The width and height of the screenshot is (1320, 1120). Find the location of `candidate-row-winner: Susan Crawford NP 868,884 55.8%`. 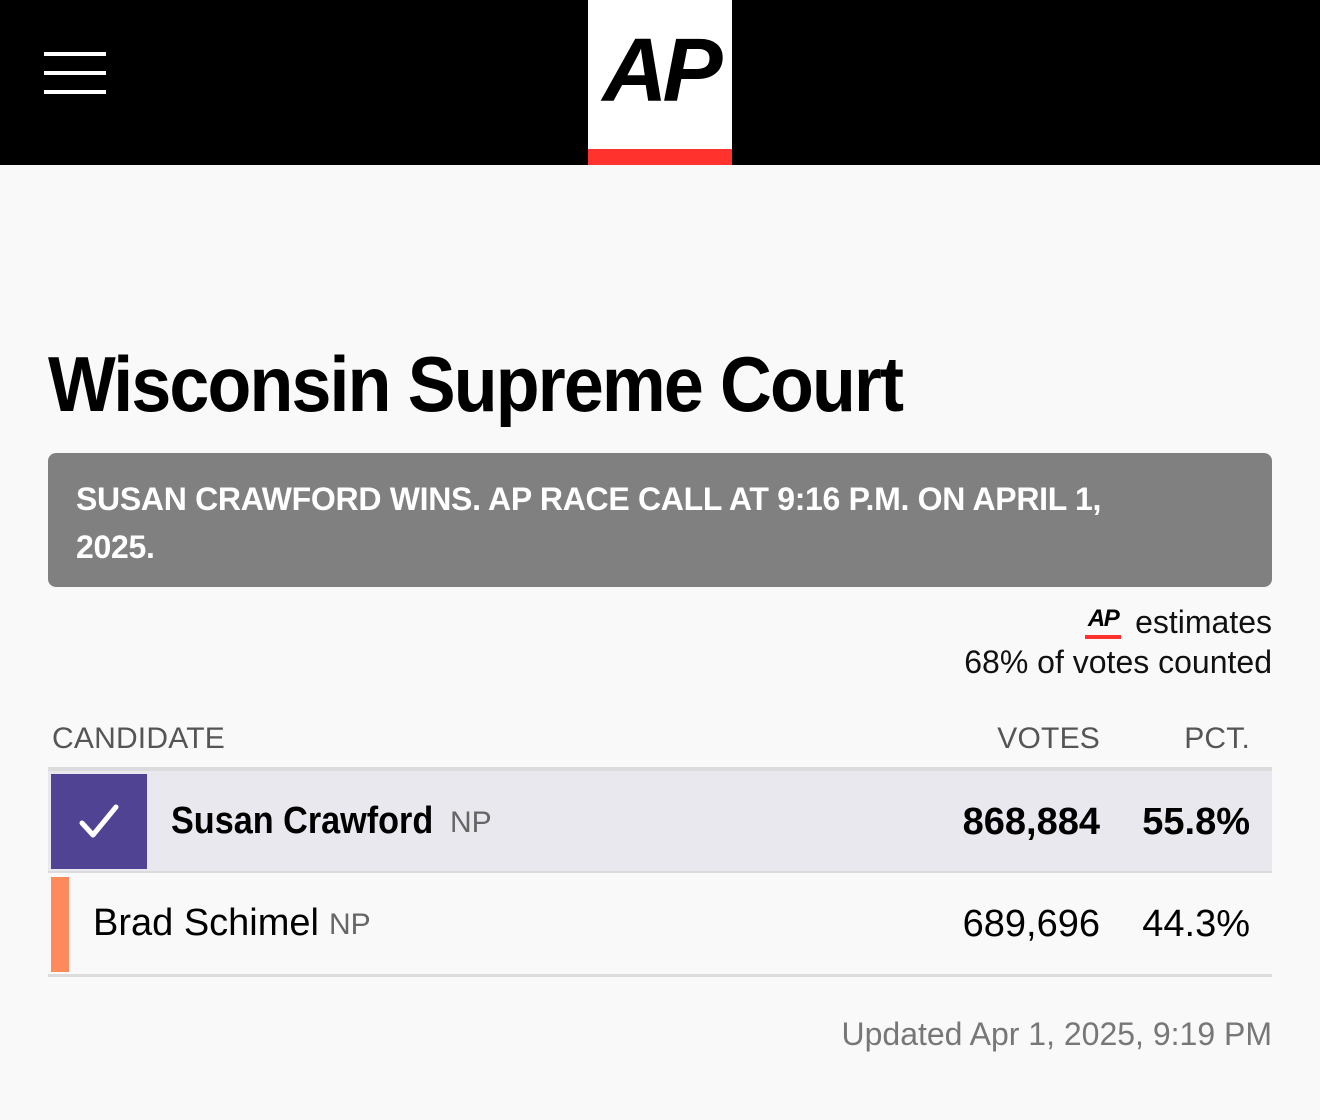

candidate-row-winner: Susan Crawford NP 868,884 55.8% is located at coordinates (660, 821).